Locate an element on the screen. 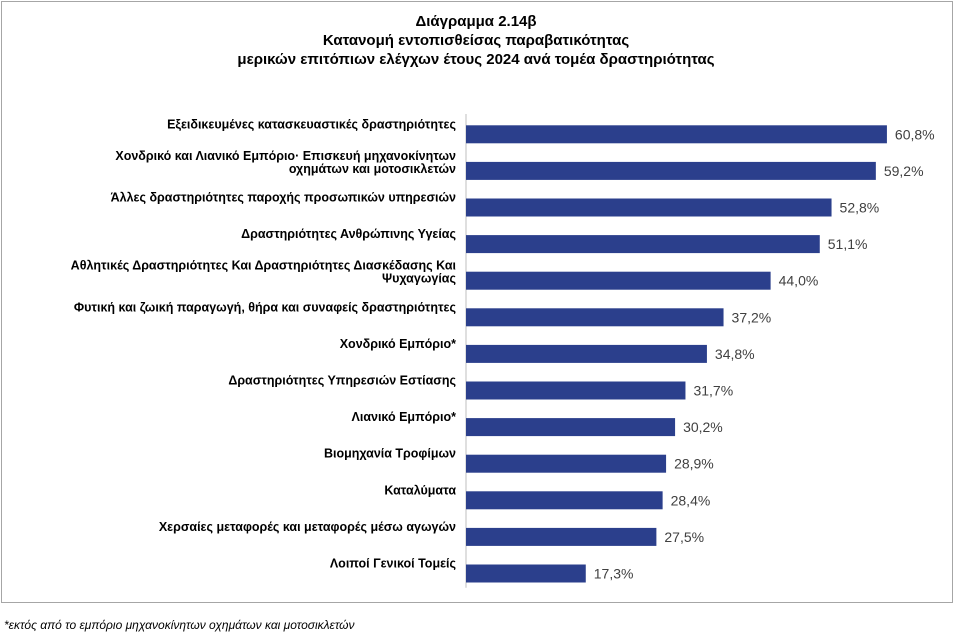 This screenshot has height=640, width=960. category-label: Ψυχαγωγίας is located at coordinates (419, 279).